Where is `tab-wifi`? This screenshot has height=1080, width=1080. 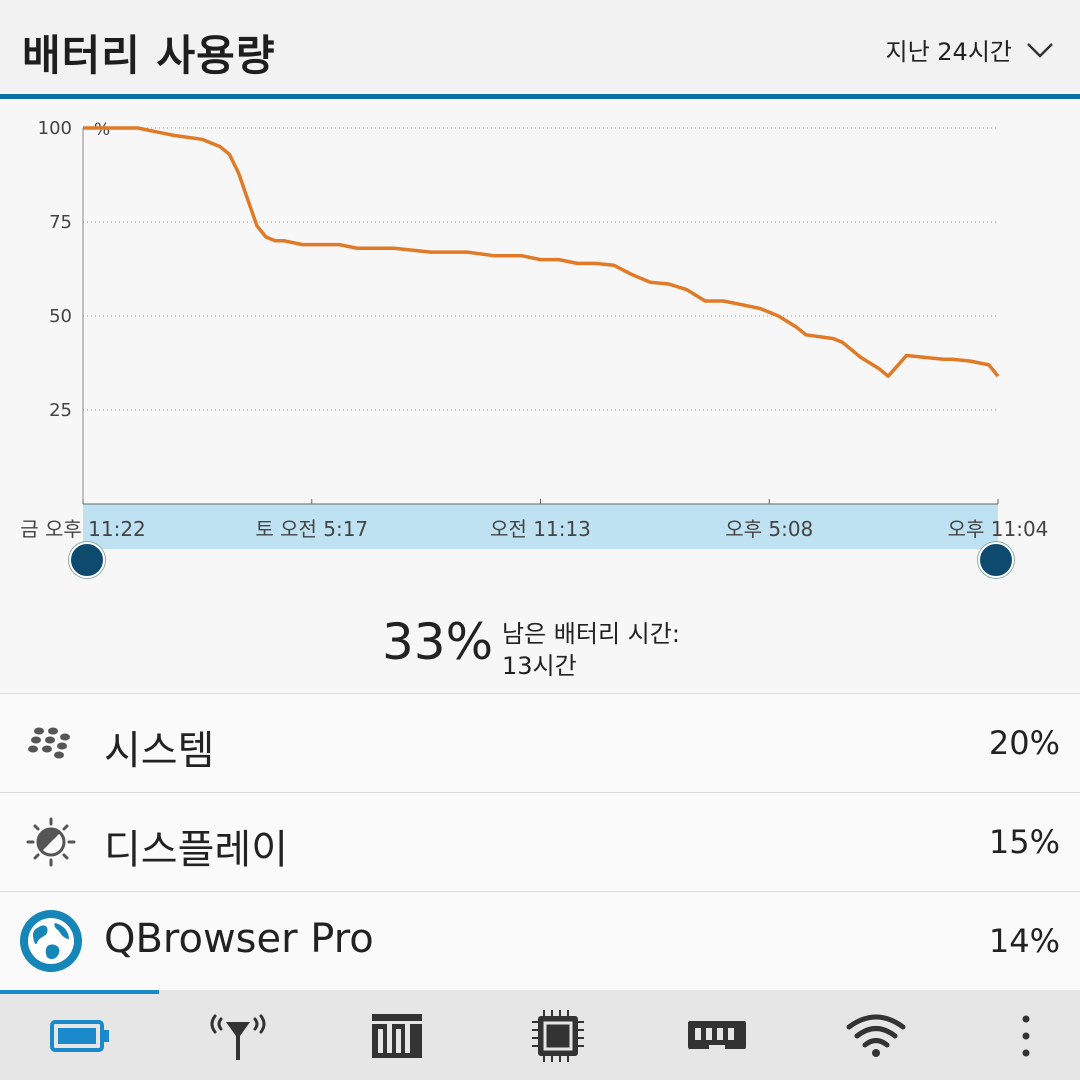 tab-wifi is located at coordinates (876, 1036).